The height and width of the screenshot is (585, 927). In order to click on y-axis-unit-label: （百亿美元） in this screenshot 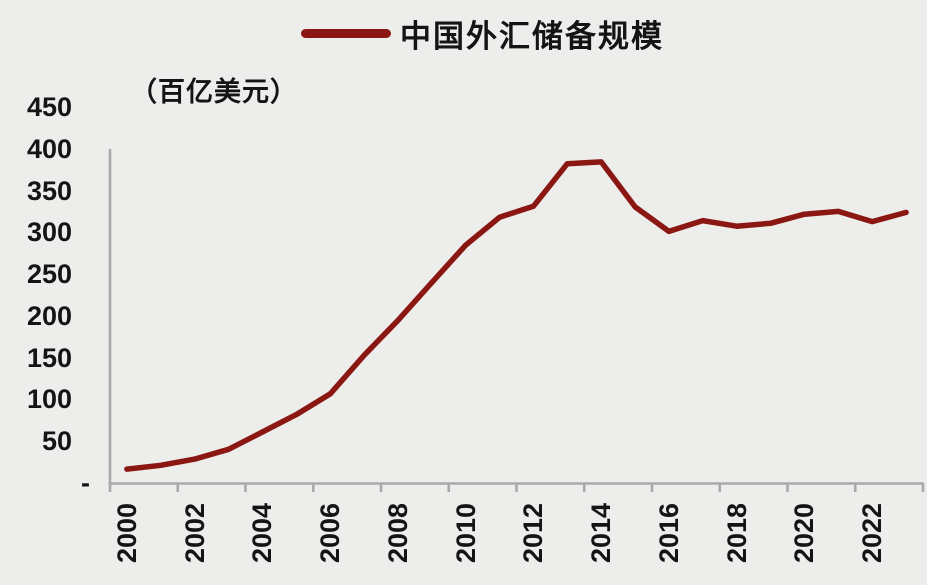, I will do `click(214, 92)`.